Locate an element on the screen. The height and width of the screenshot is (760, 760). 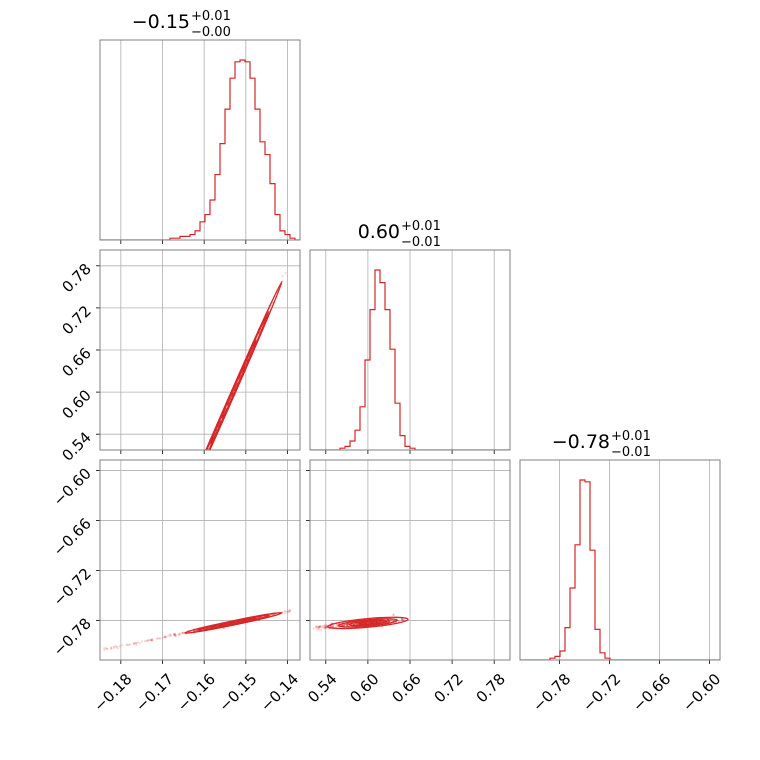
x-tick-label-1-0: 0.54 is located at coordinates (322, 688).